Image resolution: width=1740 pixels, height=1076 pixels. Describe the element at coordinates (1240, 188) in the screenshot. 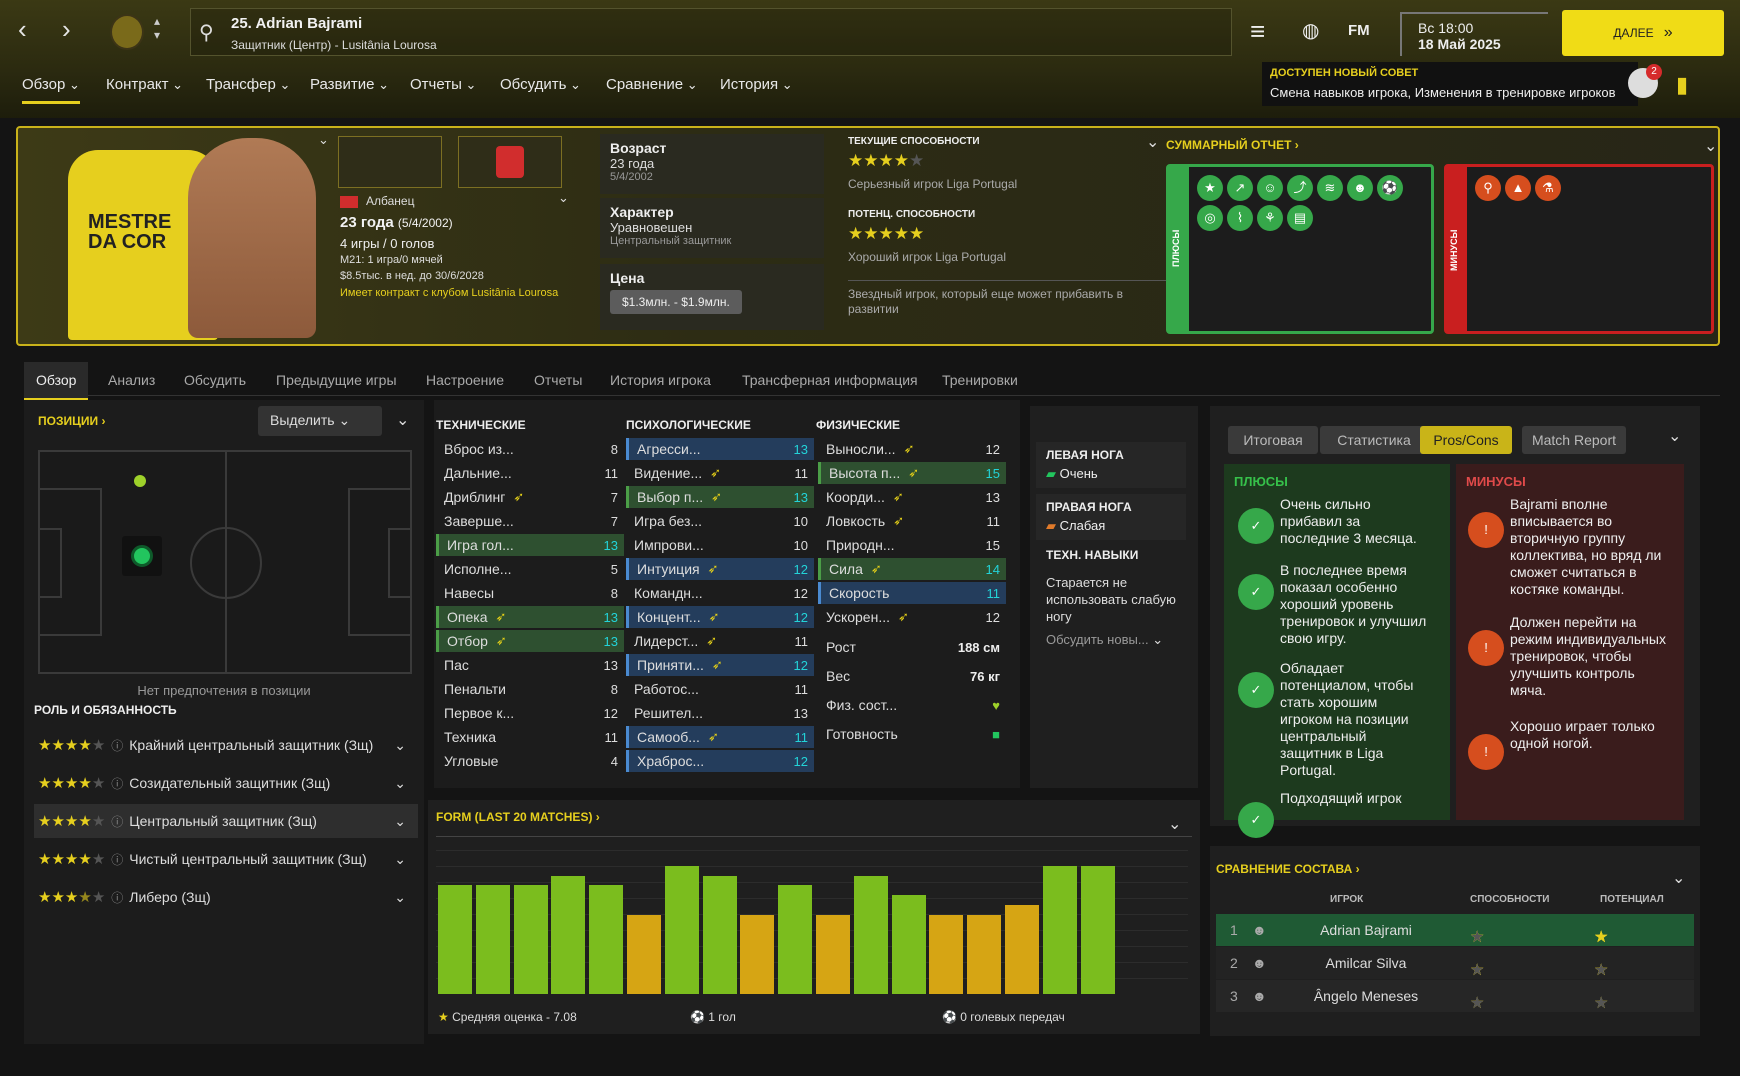

I see `trend-up-icon: ↗` at that location.